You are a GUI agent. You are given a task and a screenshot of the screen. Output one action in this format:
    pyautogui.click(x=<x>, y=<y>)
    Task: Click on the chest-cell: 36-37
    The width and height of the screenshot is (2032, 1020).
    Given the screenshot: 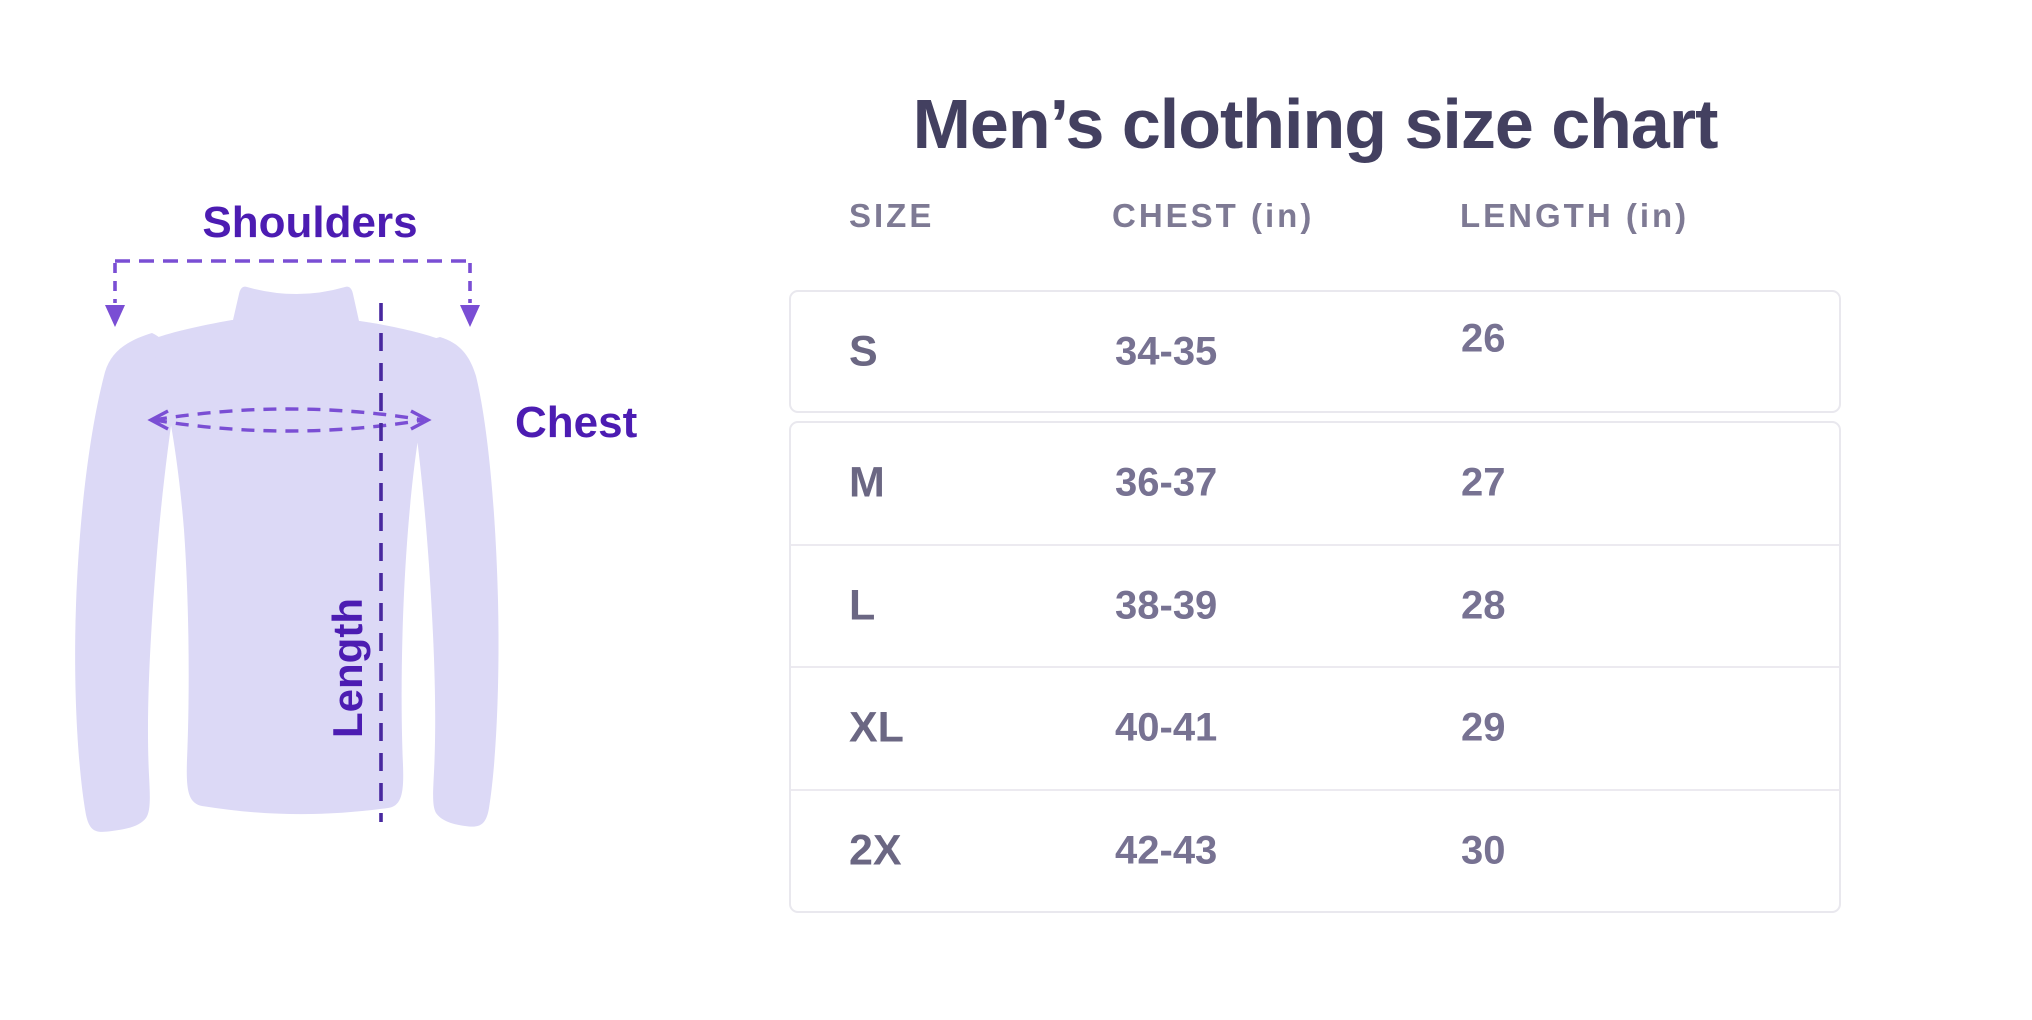 What is the action you would take?
    pyautogui.click(x=1166, y=482)
    